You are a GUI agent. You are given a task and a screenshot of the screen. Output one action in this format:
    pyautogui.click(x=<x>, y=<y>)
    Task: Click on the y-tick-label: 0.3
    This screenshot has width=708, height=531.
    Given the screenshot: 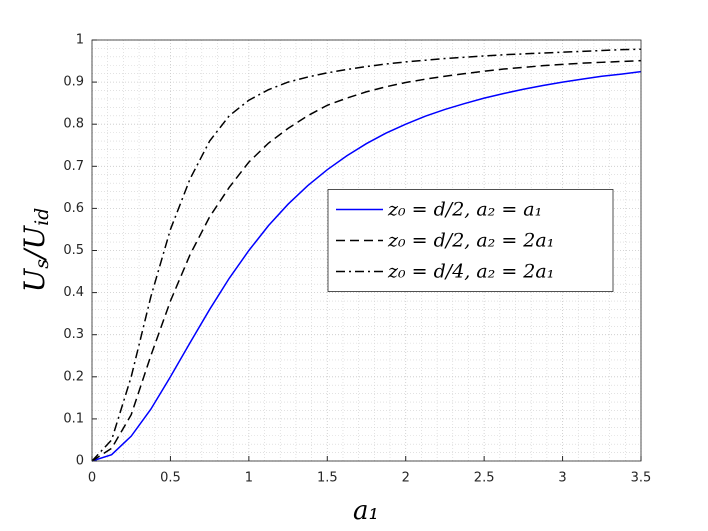 What is the action you would take?
    pyautogui.click(x=73, y=334)
    